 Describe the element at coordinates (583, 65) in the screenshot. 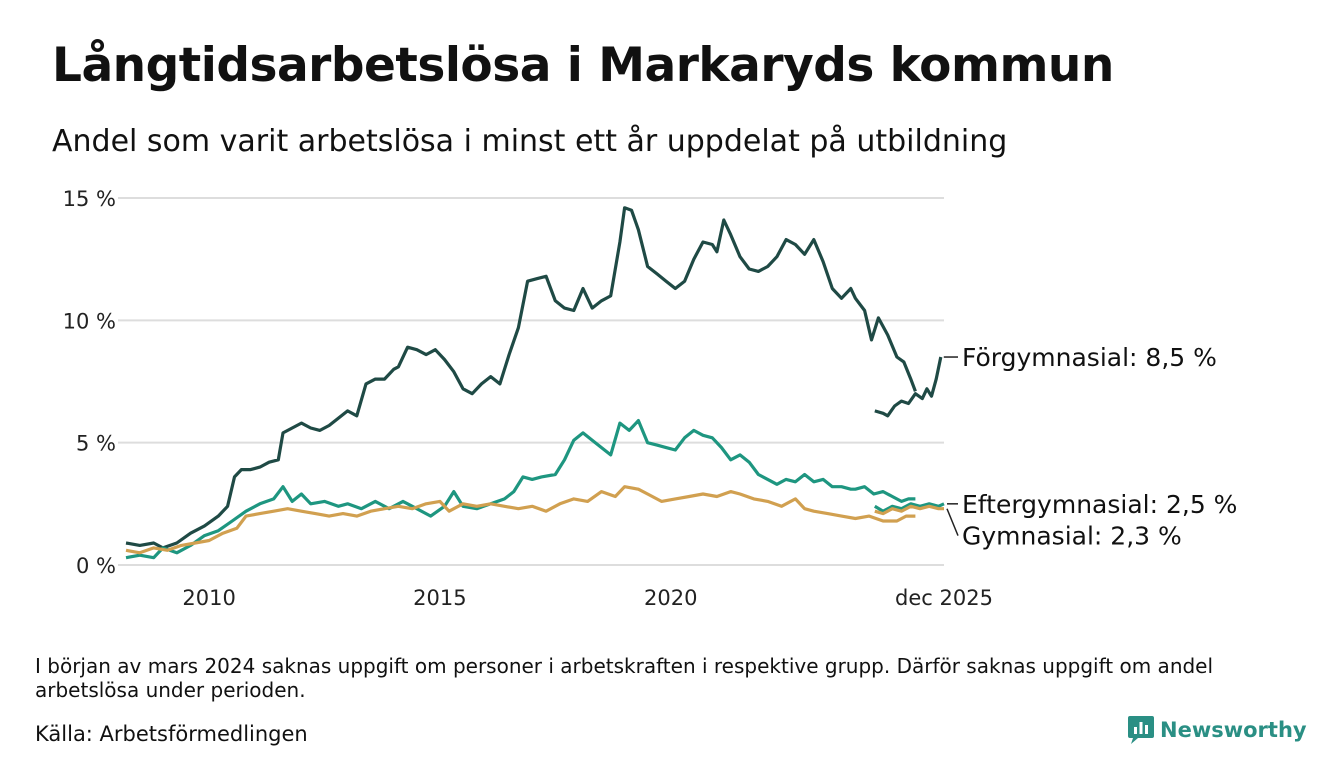

I see `chart-title: Långtidsarbetslösa i Markaryds kommun` at that location.